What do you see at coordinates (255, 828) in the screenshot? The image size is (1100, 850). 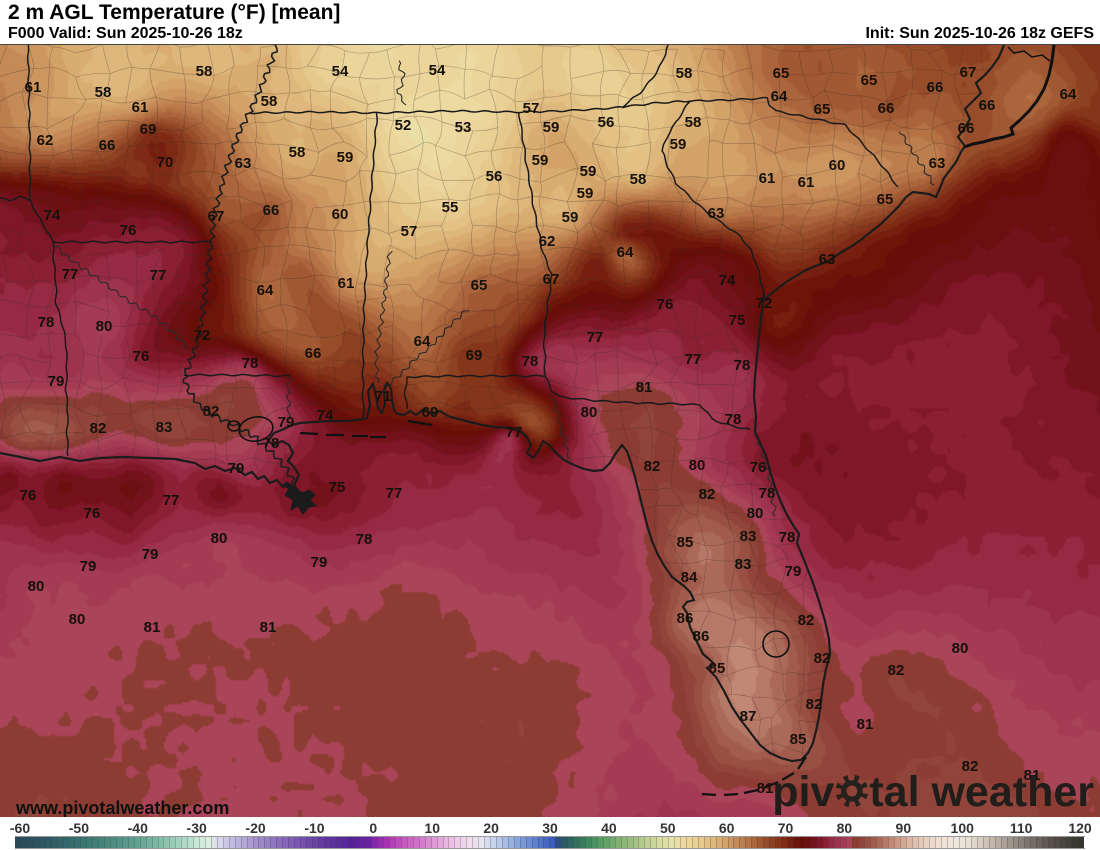 I see `colorbar-tick-label: -20` at bounding box center [255, 828].